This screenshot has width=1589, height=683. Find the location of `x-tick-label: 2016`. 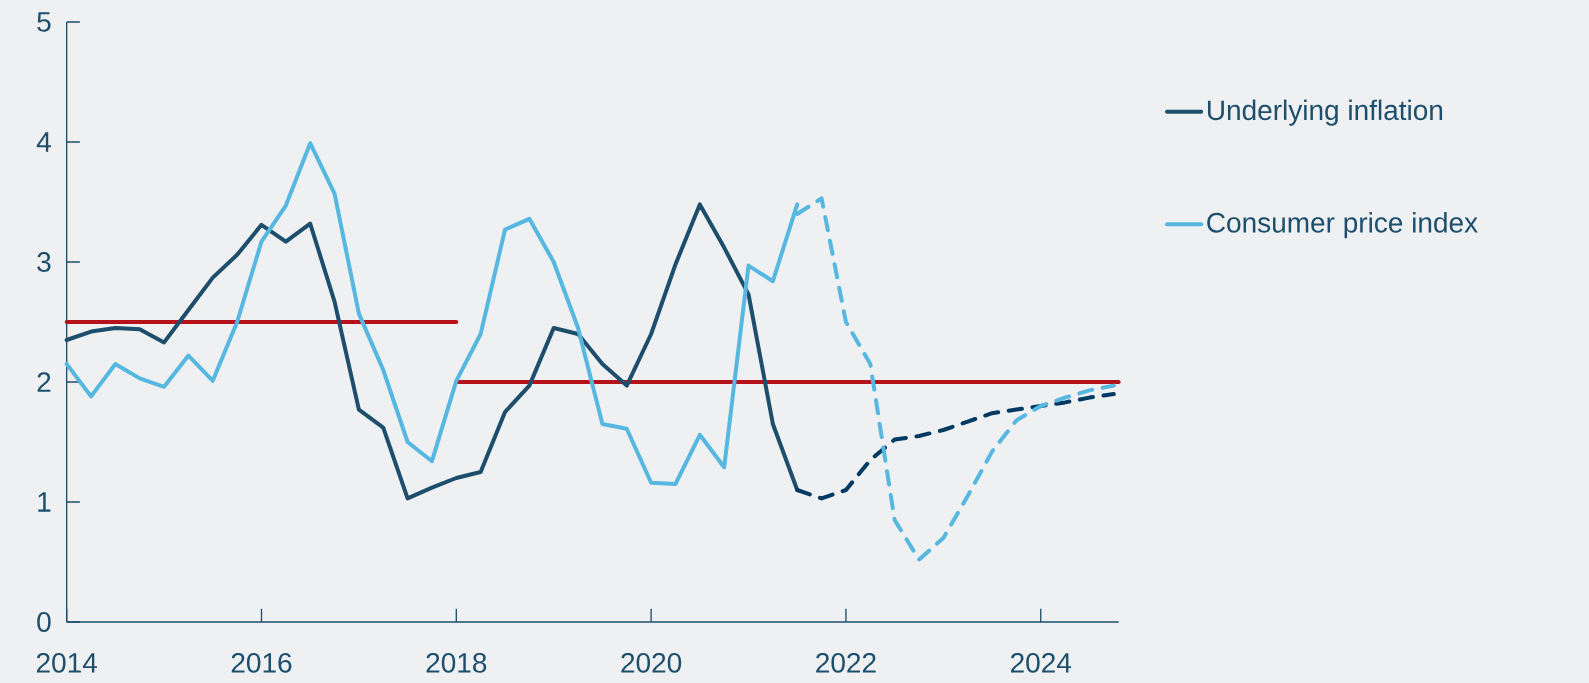

x-tick-label: 2016 is located at coordinates (261, 662).